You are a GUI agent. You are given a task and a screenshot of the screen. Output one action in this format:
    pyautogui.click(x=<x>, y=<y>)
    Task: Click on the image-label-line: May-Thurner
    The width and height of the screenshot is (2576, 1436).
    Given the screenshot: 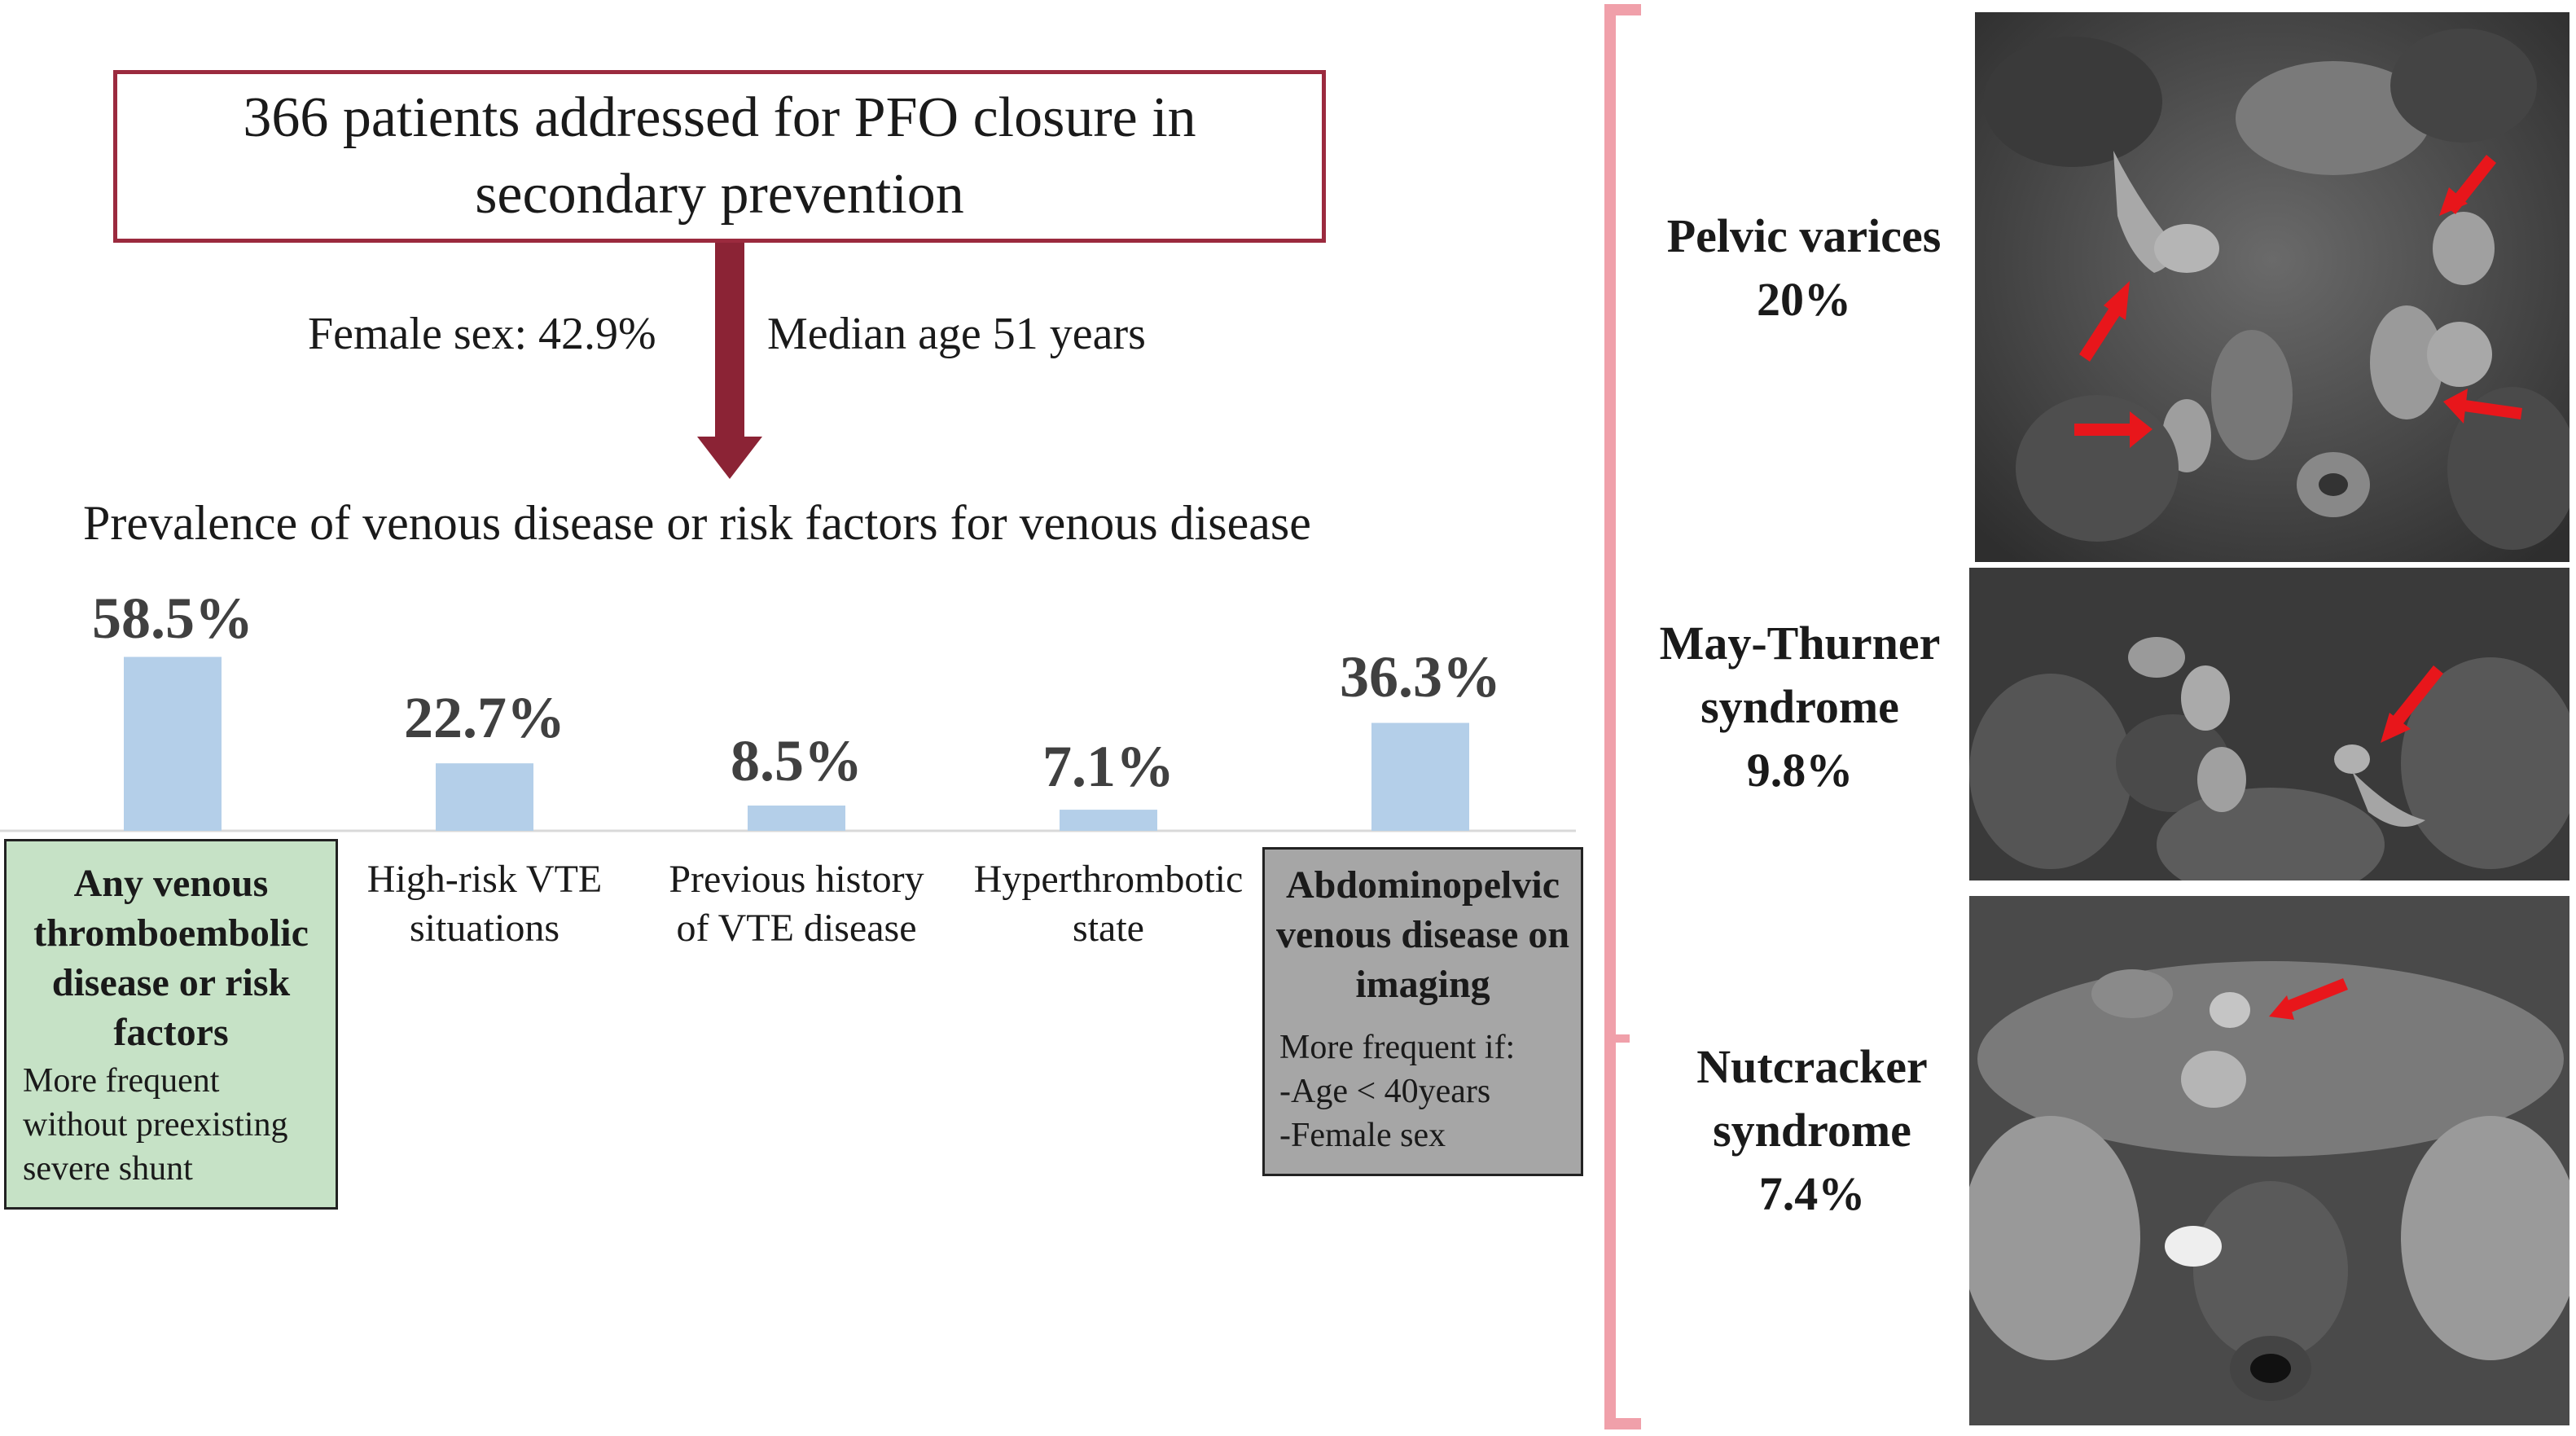 What is the action you would take?
    pyautogui.click(x=1800, y=643)
    